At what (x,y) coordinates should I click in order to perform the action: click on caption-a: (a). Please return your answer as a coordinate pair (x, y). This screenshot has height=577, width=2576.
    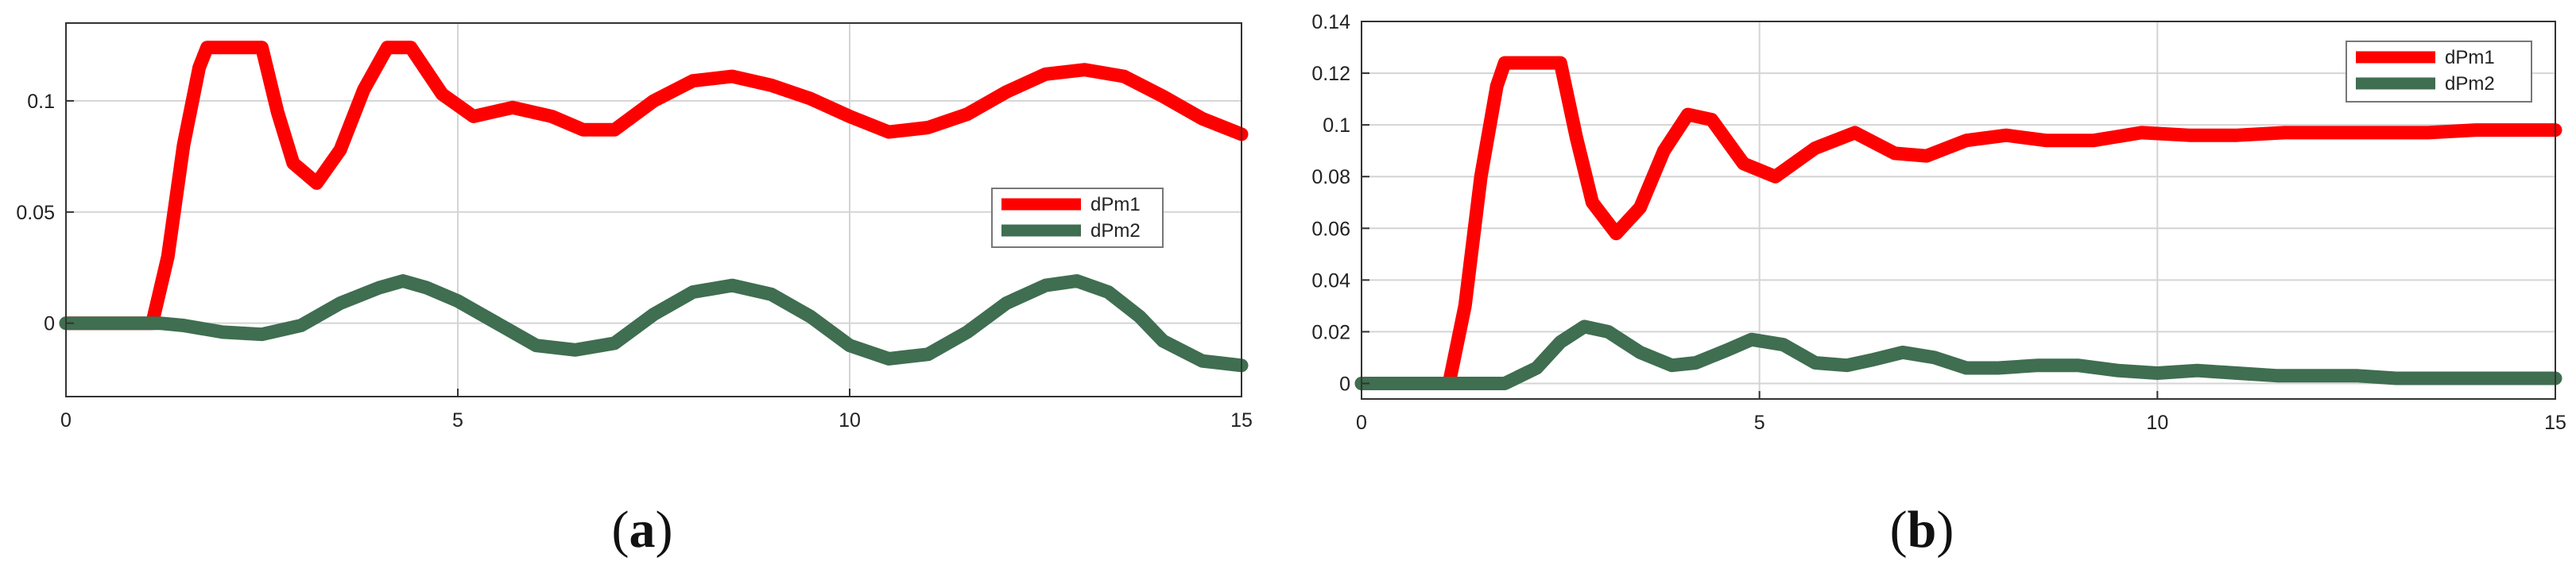
    Looking at the image, I should click on (642, 530).